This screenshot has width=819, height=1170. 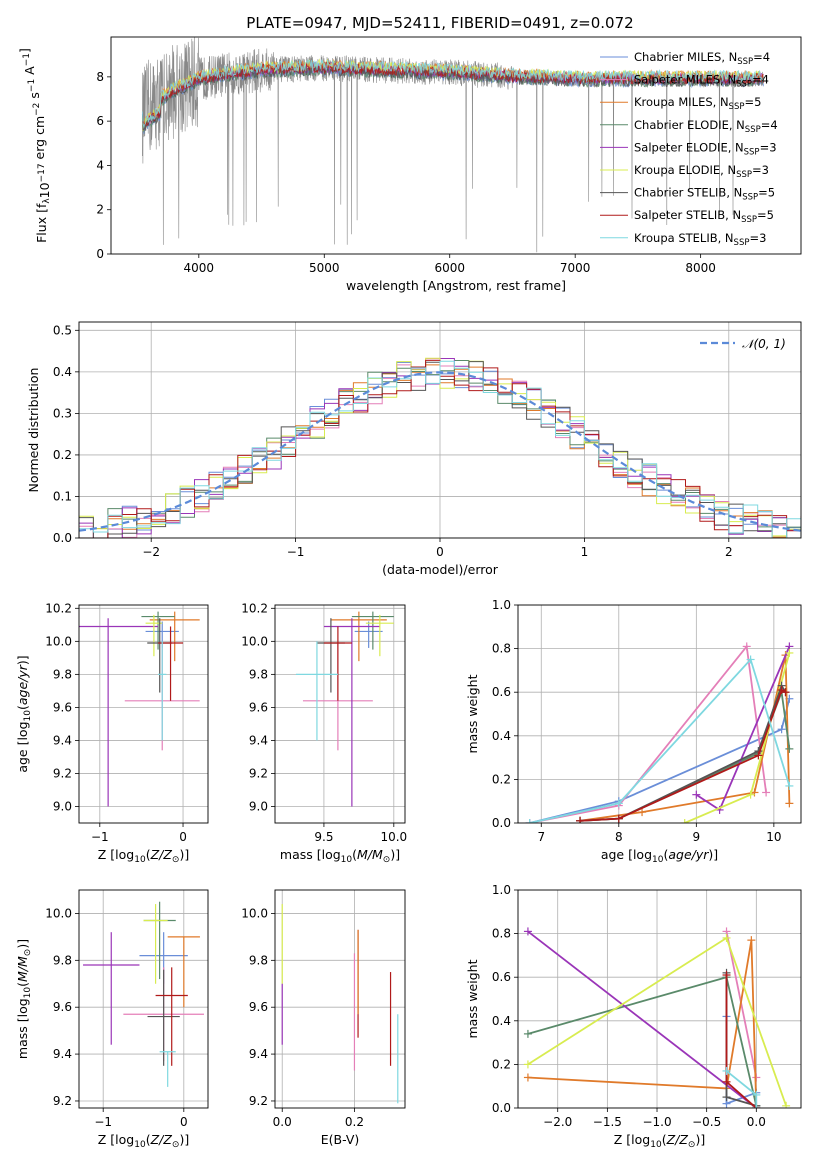 I want to click on plot-area-mass_vs_Z, so click(x=143, y=999).